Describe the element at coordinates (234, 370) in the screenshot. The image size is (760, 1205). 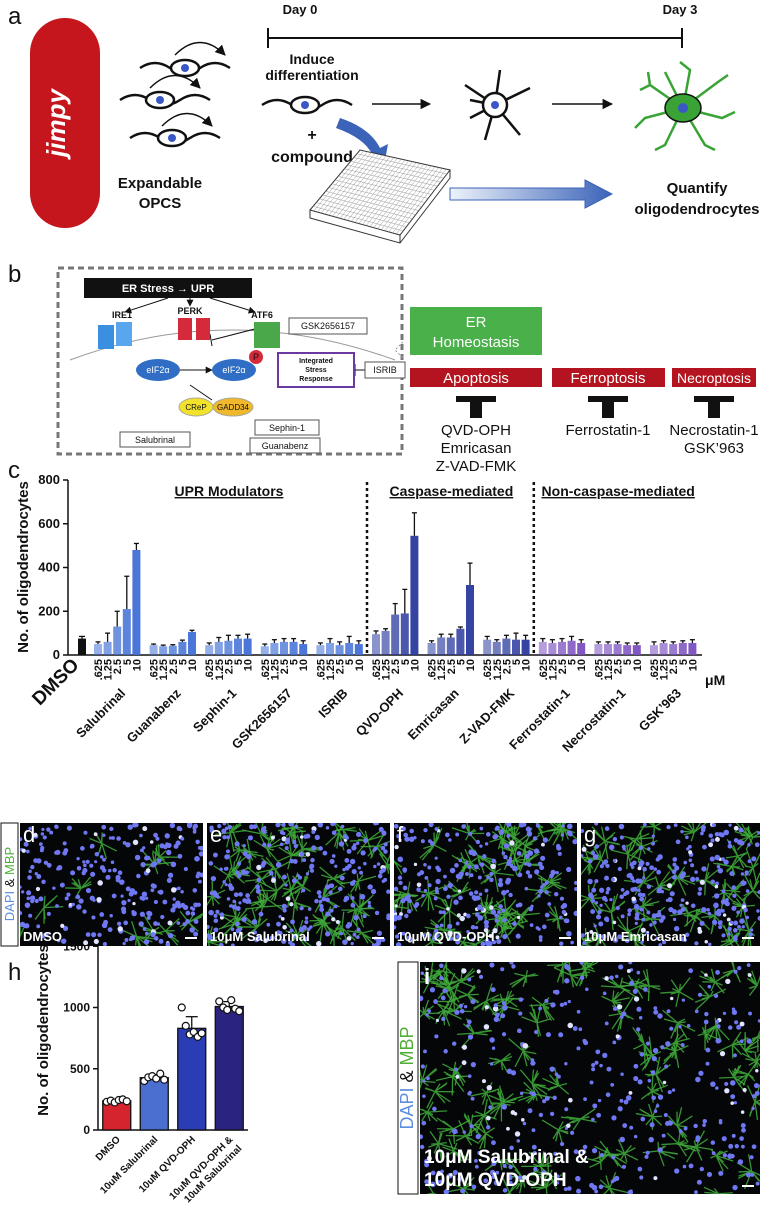
I see `eif-shape` at that location.